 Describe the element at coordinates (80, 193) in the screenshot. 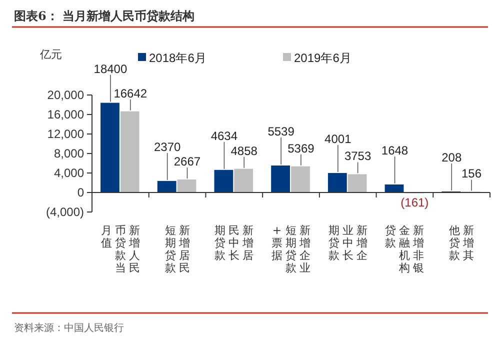

I see `y-tick-label: 0` at that location.